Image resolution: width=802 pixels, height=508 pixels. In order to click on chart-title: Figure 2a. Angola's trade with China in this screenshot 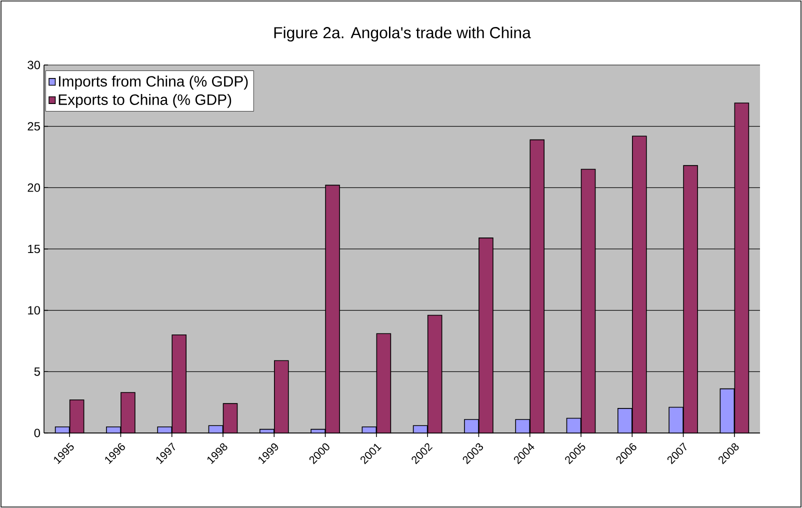, I will do `click(402, 34)`.